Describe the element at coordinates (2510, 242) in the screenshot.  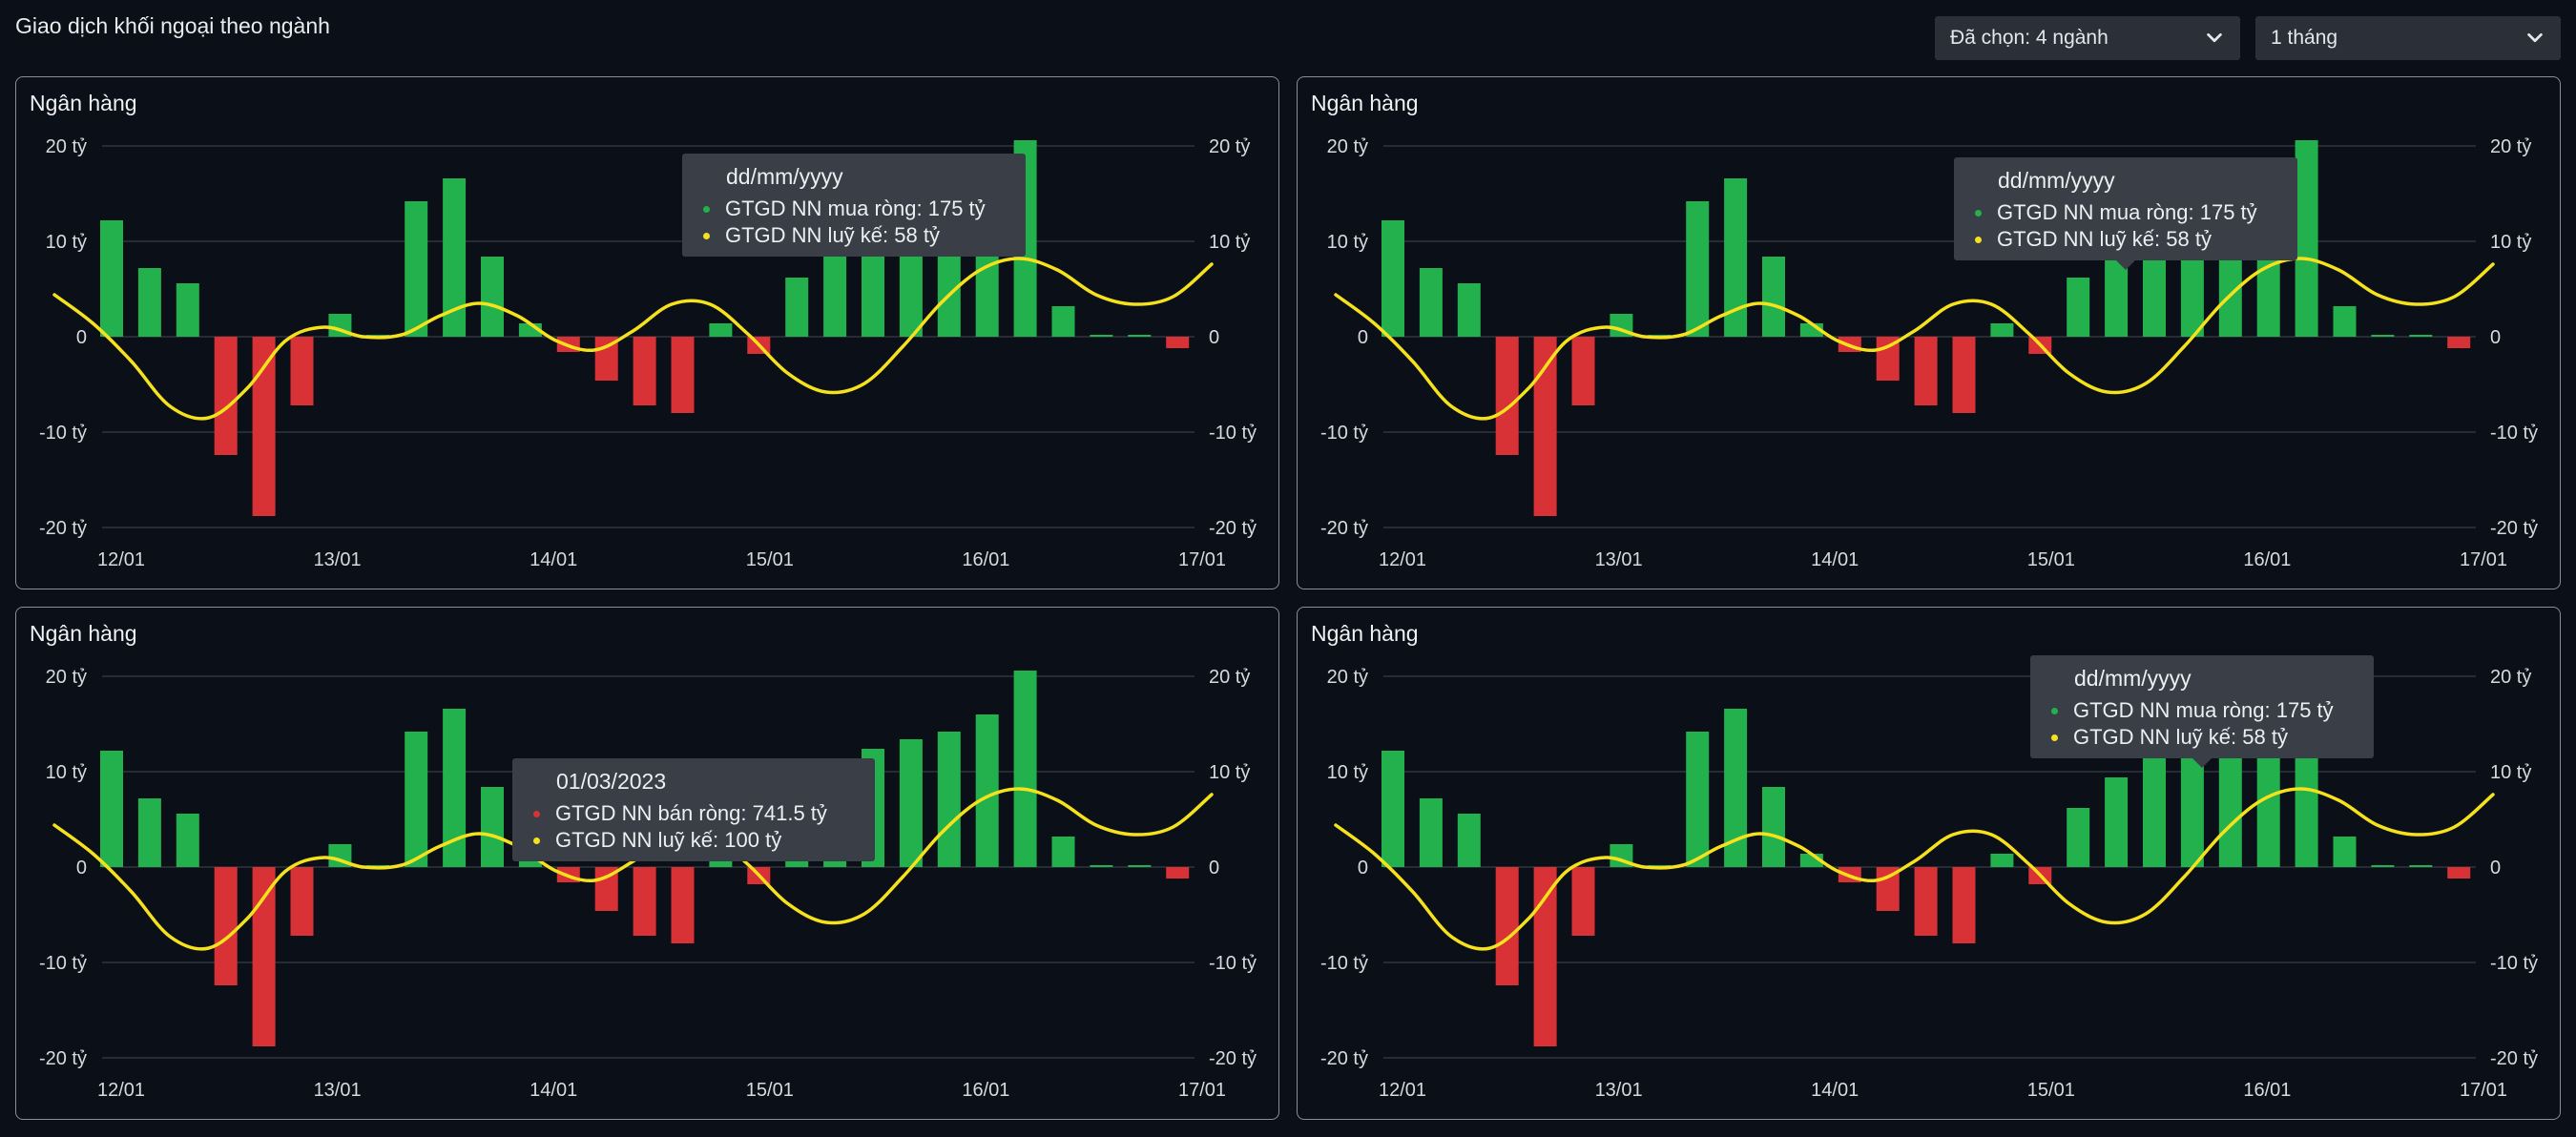
I see `y-tick-right: 10 tỷ` at that location.